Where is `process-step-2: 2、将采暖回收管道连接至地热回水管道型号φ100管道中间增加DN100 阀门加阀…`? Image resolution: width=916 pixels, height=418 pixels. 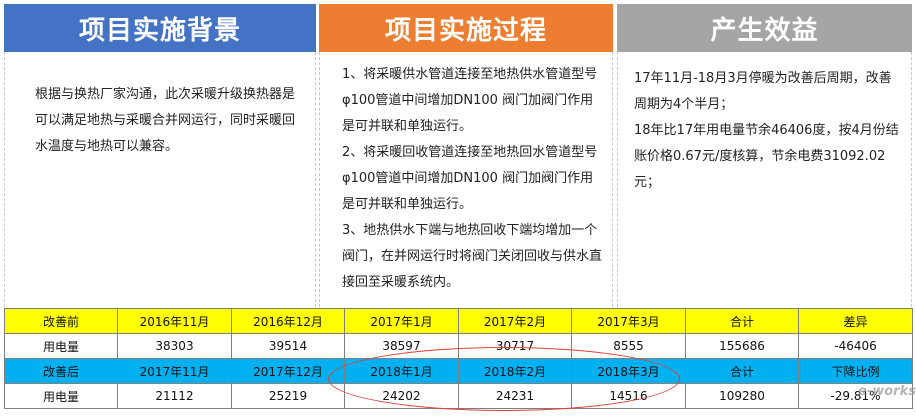 process-step-2: 2、将采暖回收管道连接至地热回水管道型号φ100管道中间增加DN100 阀门加阀… is located at coordinates (470, 178).